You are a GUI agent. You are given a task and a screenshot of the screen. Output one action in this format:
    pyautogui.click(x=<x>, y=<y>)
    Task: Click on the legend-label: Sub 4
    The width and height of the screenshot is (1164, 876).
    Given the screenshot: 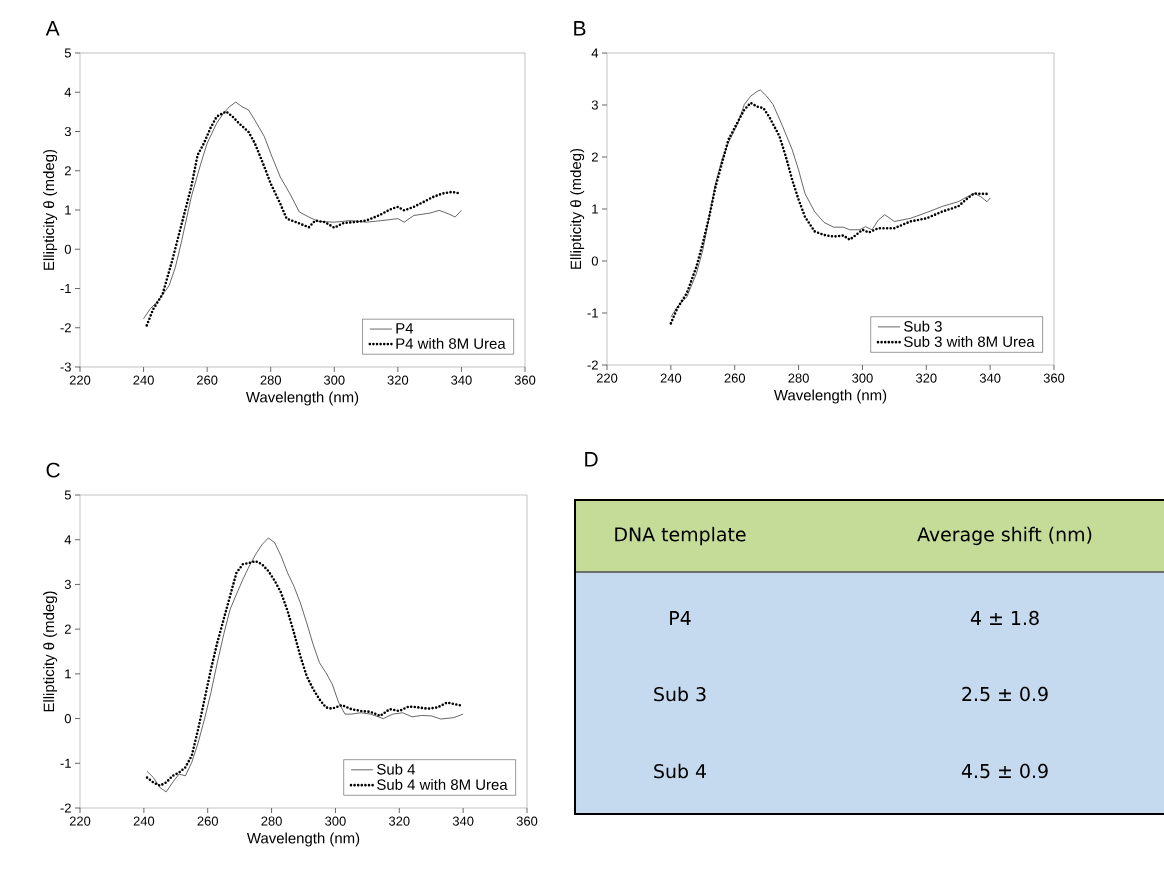 What is the action you would take?
    pyautogui.click(x=396, y=769)
    